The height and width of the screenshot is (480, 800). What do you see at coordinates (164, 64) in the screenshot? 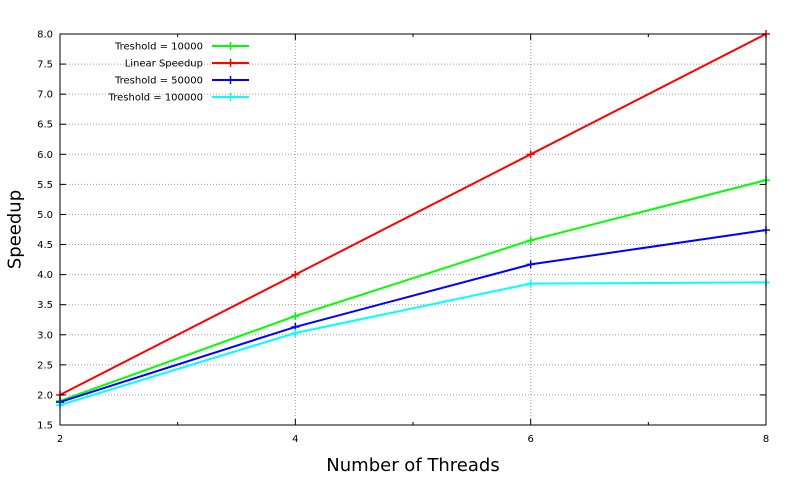
I see `legend-label: Linear Speedup` at bounding box center [164, 64].